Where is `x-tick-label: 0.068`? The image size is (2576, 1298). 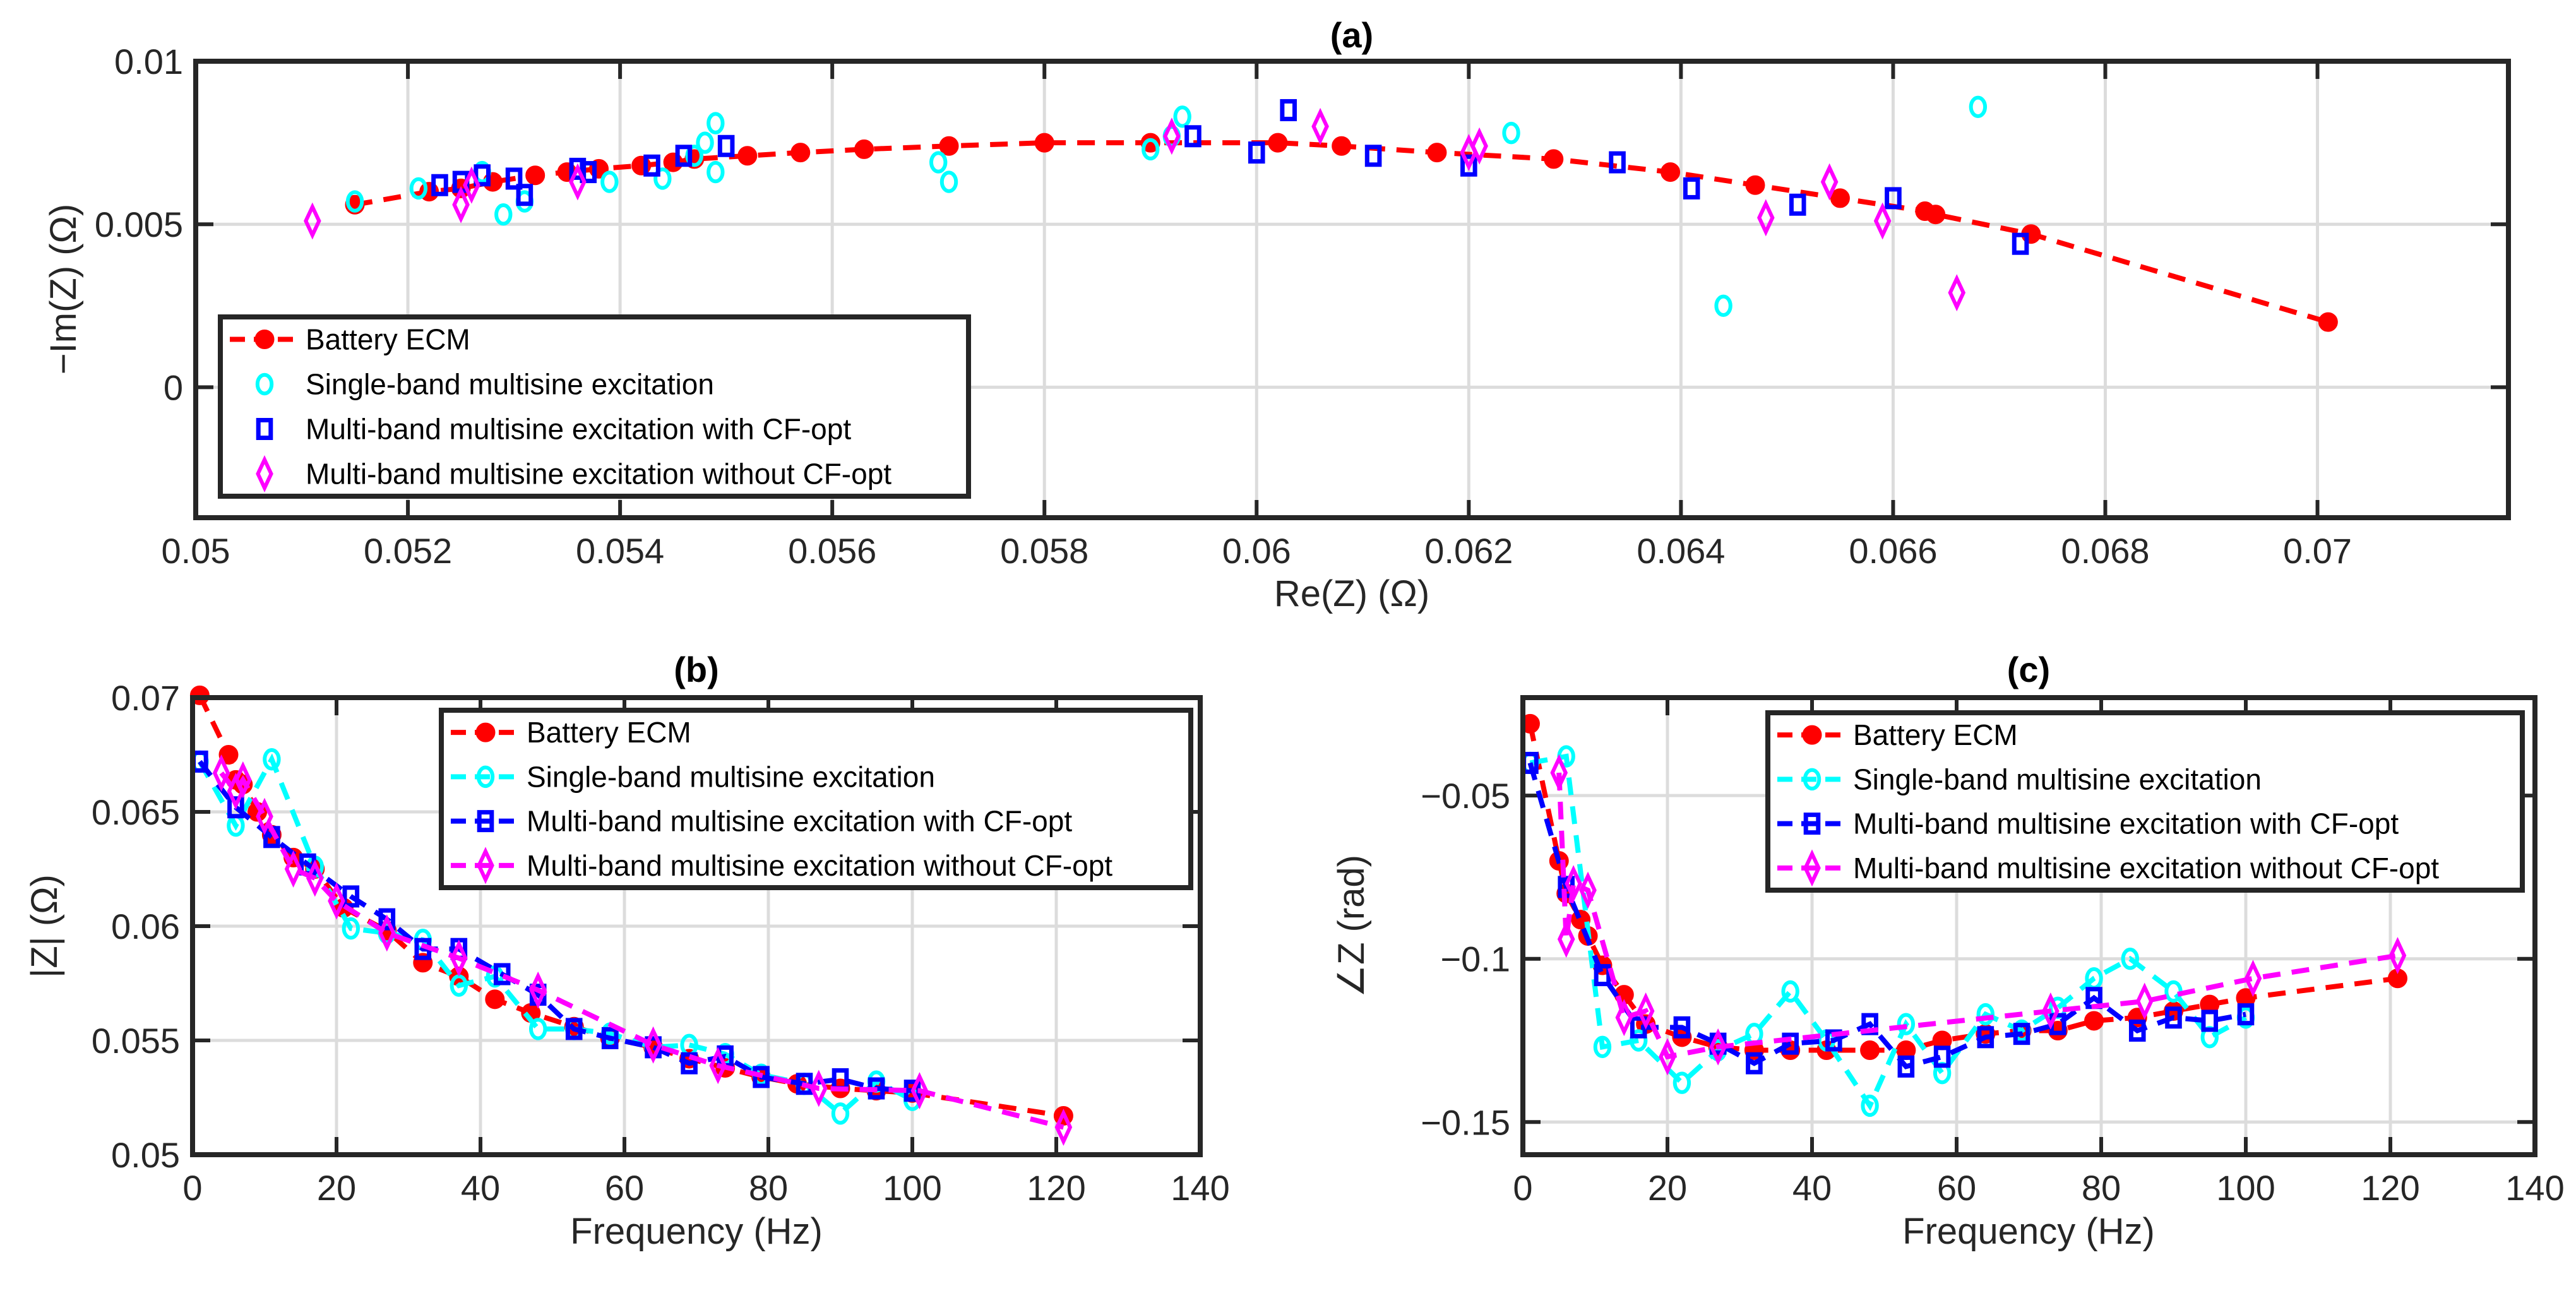 x-tick-label: 0.068 is located at coordinates (2105, 551).